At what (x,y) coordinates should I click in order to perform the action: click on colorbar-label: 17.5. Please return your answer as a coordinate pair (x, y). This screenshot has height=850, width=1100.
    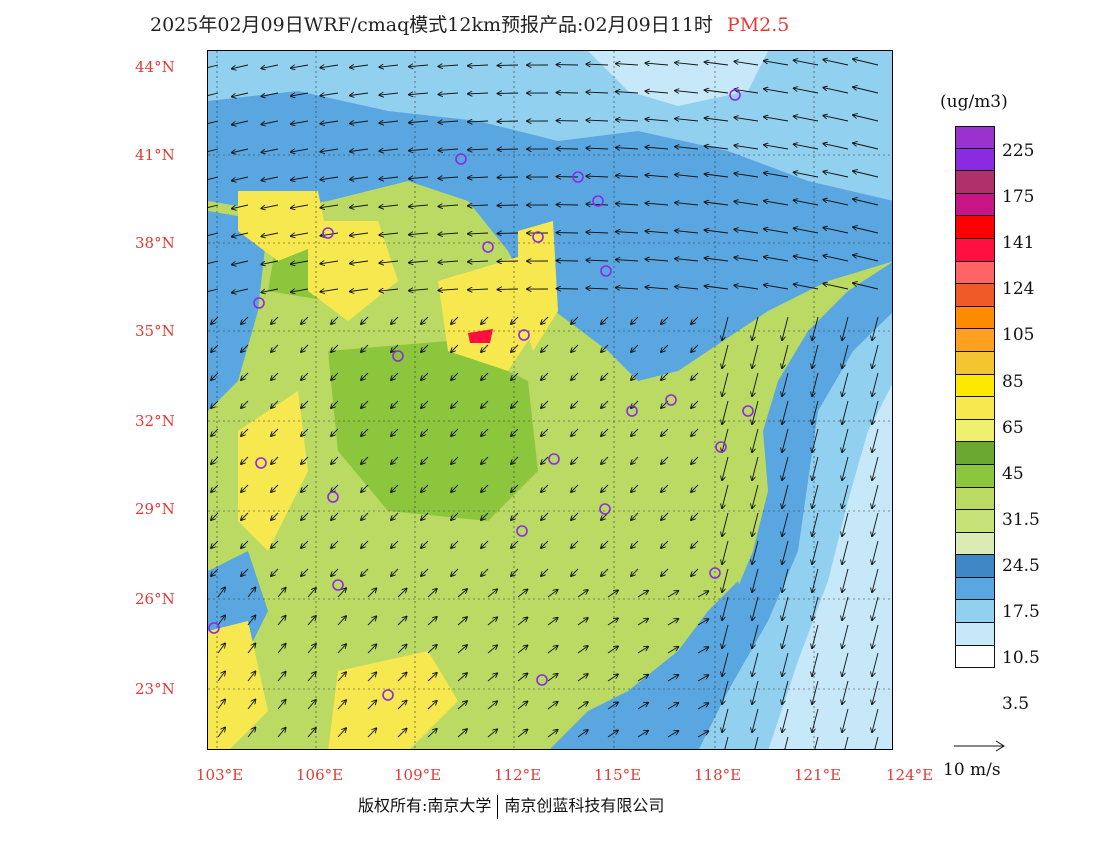
    Looking at the image, I should click on (1021, 612).